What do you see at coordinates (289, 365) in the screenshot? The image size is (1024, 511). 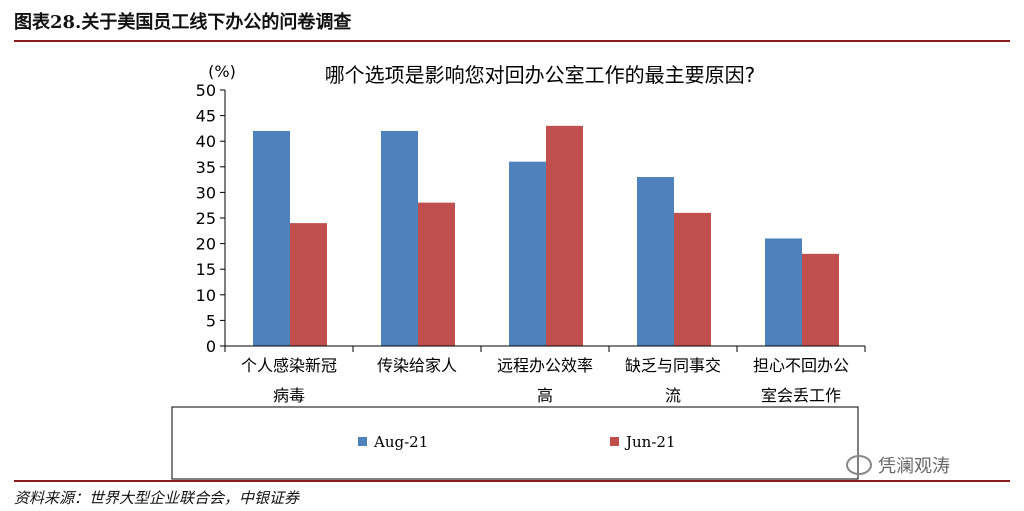 I see `x-category-label: 个人感染新冠` at bounding box center [289, 365].